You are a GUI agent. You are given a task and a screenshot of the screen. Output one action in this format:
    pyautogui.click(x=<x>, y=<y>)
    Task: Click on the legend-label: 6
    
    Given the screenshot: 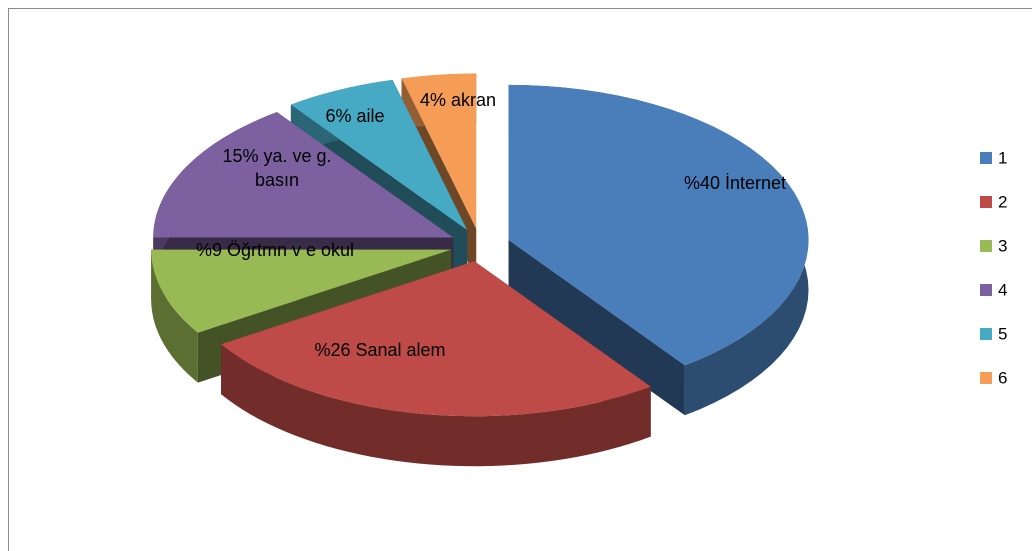 What is the action you would take?
    pyautogui.click(x=1002, y=377)
    